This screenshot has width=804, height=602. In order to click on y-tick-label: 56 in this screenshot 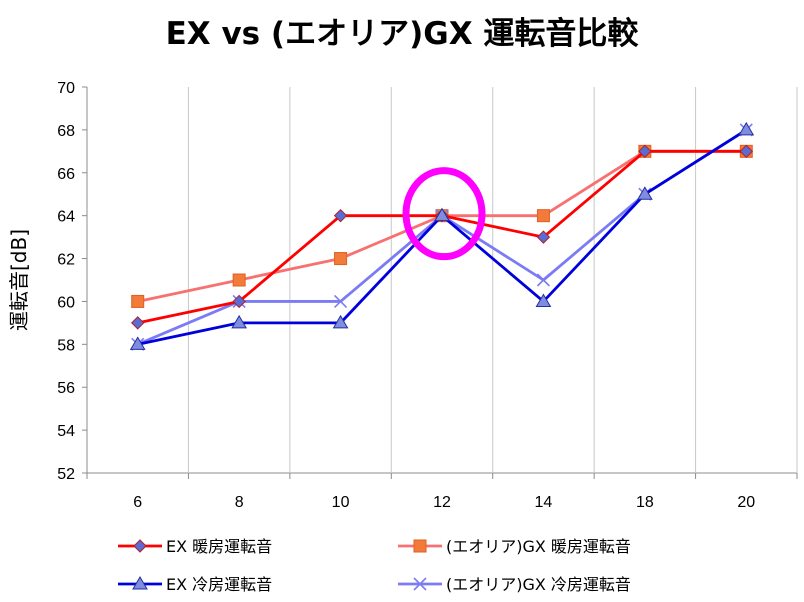, I will do `click(66, 388)`.